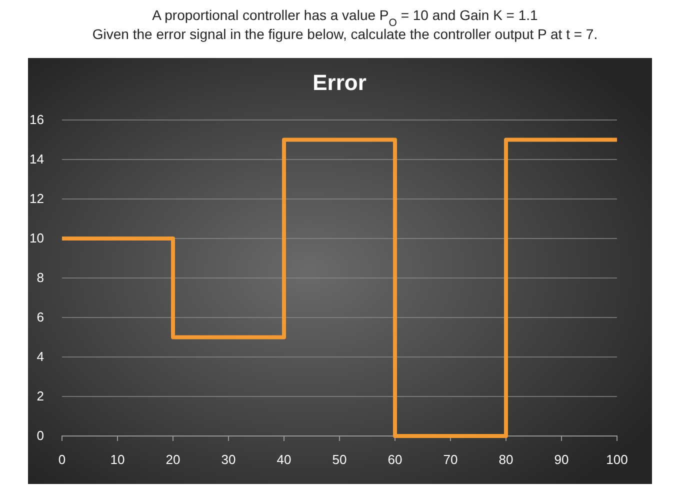  I want to click on y-tick-label: 16, so click(37, 120).